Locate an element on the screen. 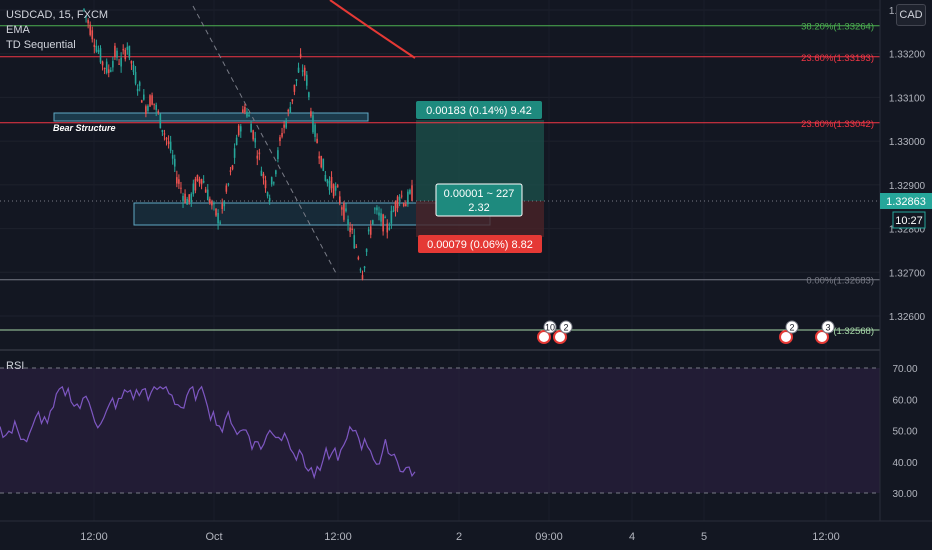 The width and height of the screenshot is (932, 550). event-badge-count: 3 is located at coordinates (827, 328).